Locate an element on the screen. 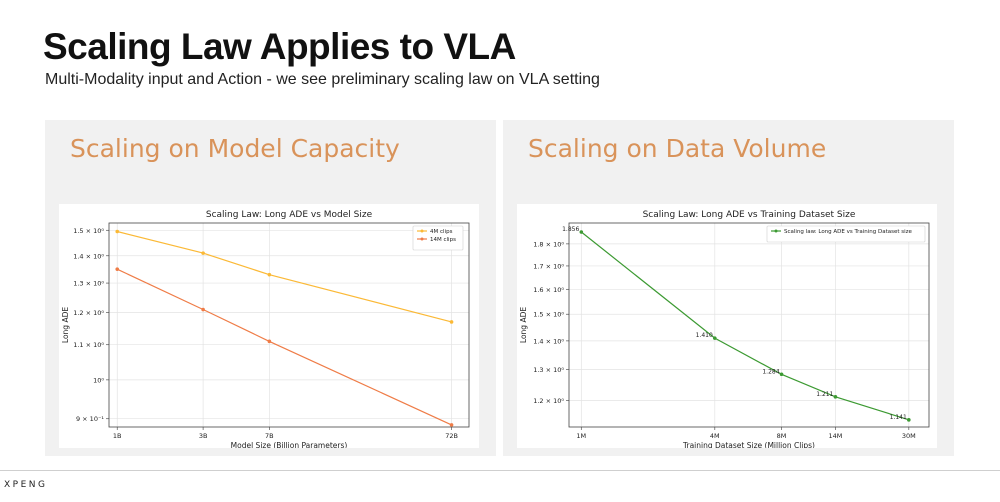 The width and height of the screenshot is (1000, 502). slide-title: Scaling Law Applies to VLA is located at coordinates (279, 46).